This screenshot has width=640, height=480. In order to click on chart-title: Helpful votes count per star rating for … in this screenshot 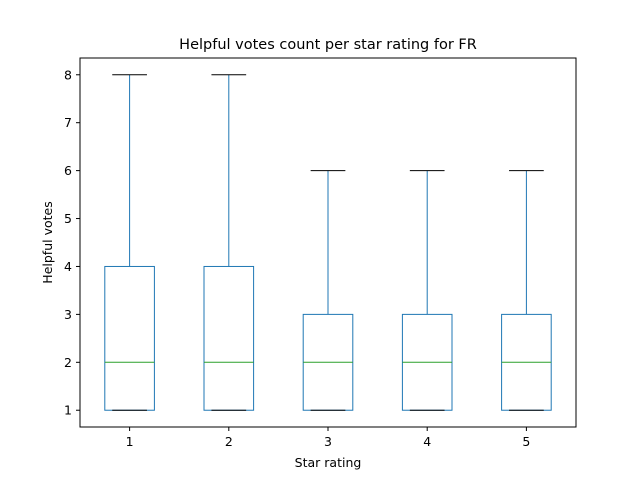, I will do `click(328, 45)`.